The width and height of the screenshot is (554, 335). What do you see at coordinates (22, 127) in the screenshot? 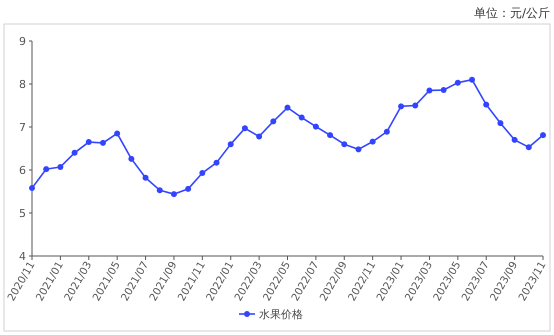
I see `y-tick-label: 7` at bounding box center [22, 127].